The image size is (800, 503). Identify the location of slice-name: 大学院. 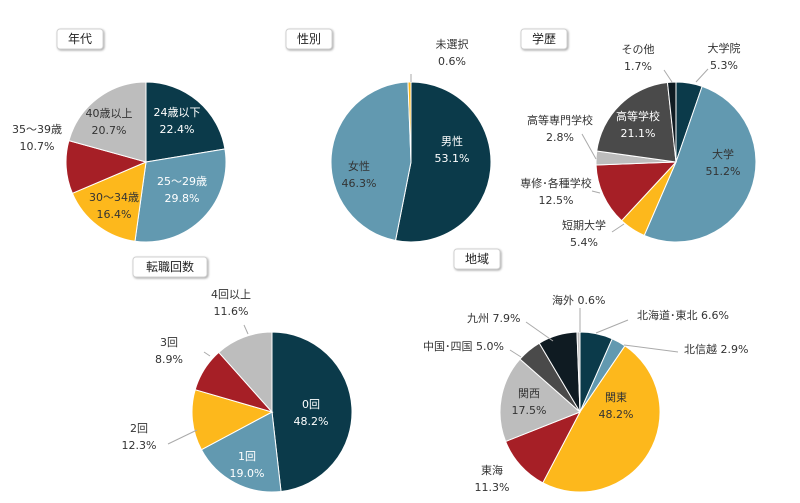
(724, 48).